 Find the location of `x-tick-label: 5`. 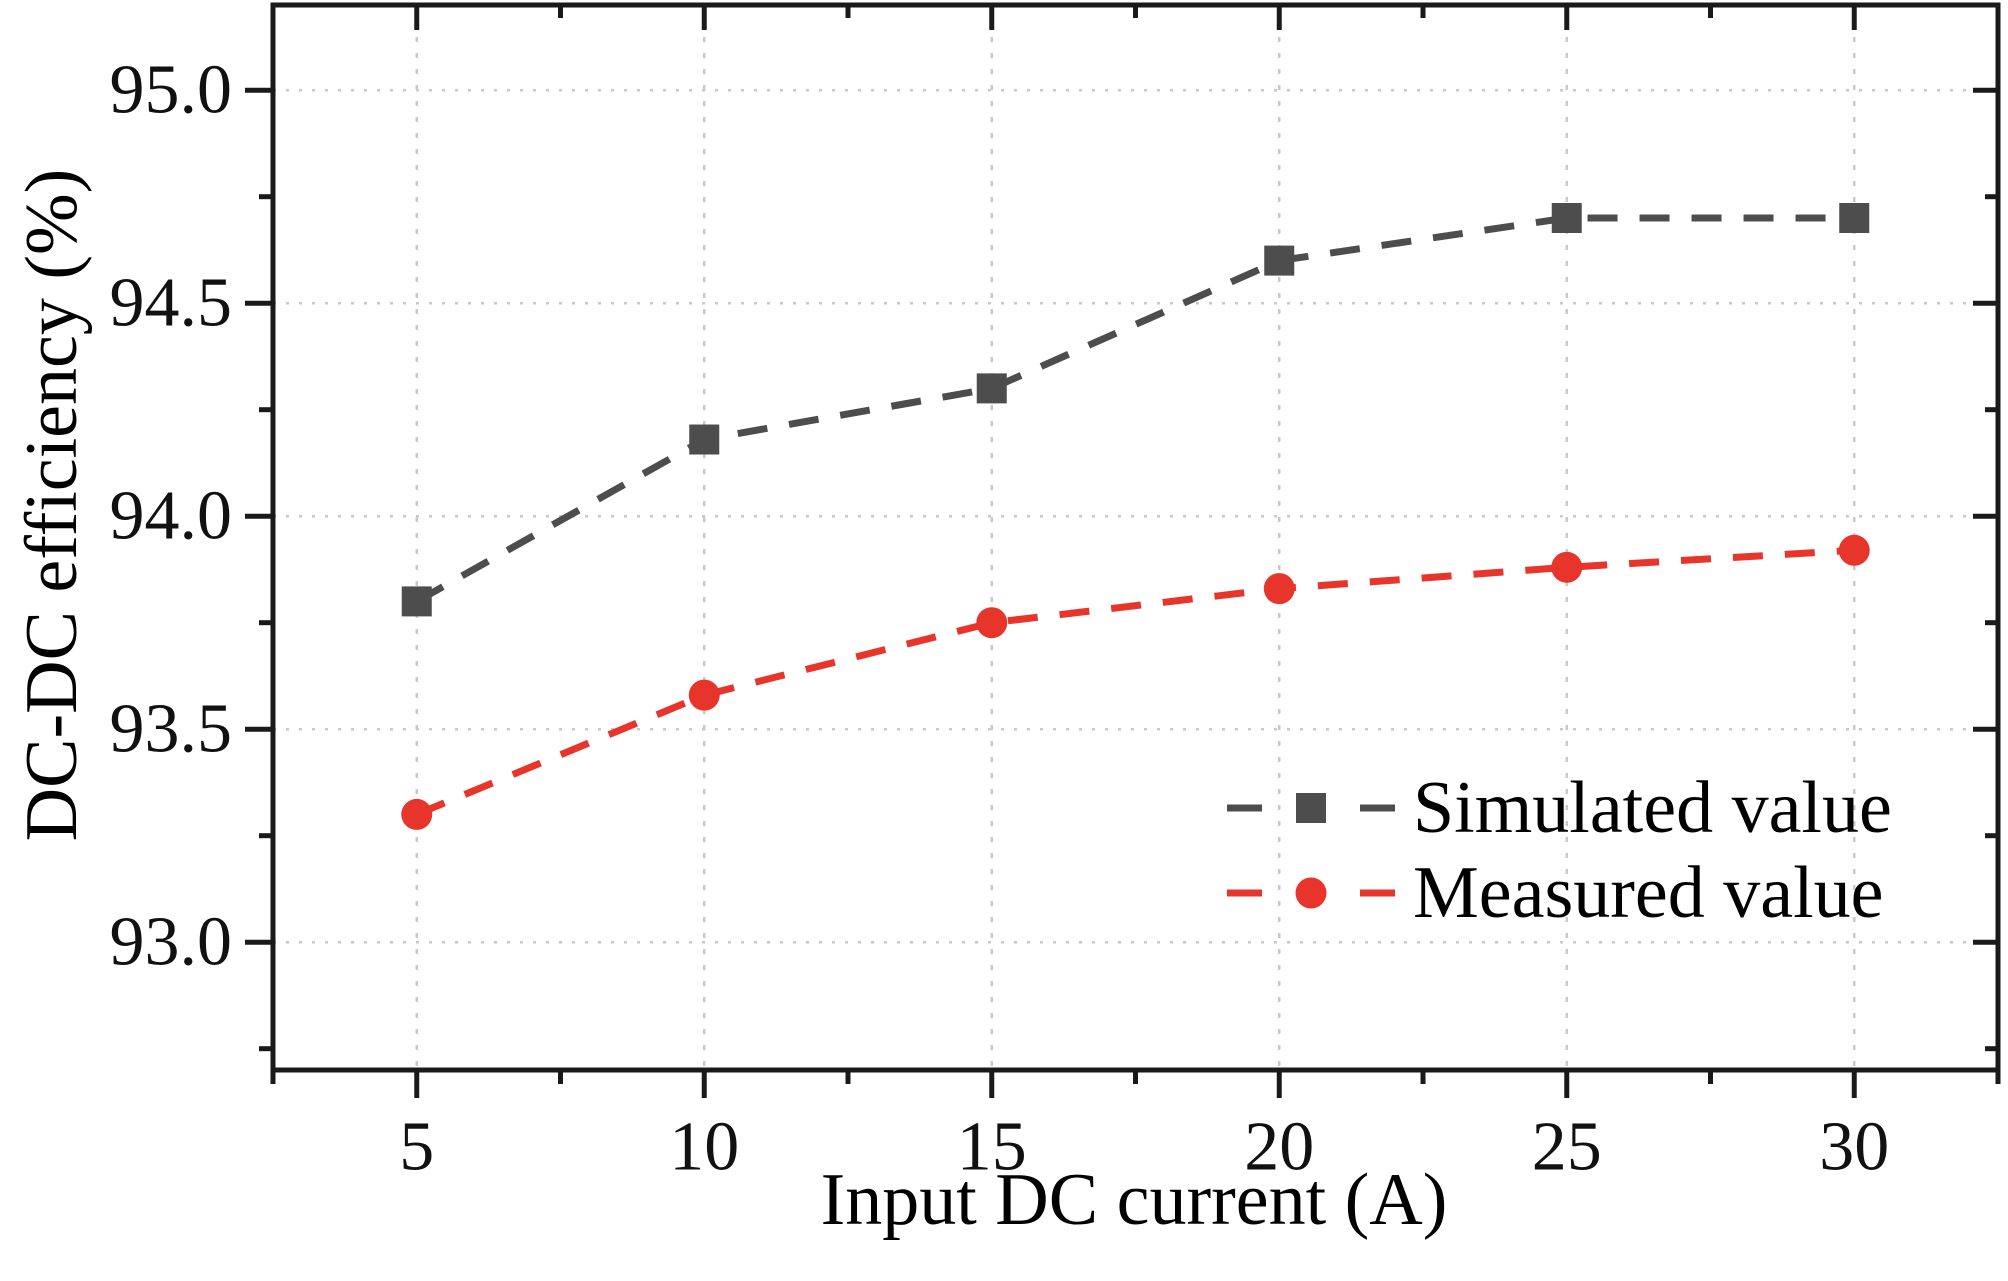

x-tick-label: 5 is located at coordinates (416, 1147).